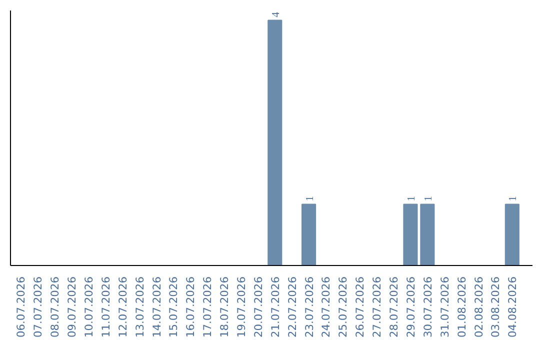 The height and width of the screenshot is (340, 540). Describe the element at coordinates (326, 307) in the screenshot. I see `x-tick-label: 24.07.2026` at that location.